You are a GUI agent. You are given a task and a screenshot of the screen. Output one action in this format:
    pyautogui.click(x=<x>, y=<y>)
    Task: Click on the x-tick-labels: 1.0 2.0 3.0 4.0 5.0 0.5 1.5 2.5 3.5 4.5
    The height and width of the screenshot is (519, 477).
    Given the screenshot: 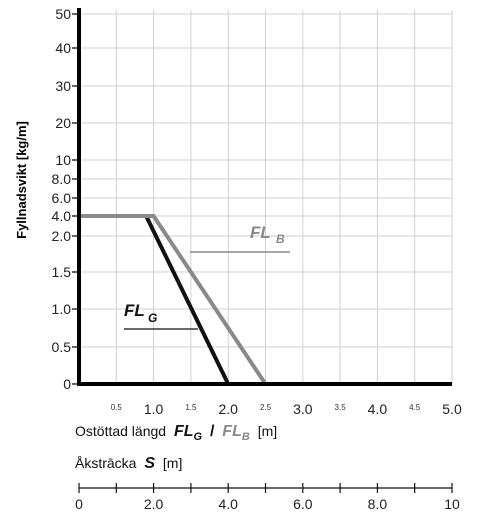 What is the action you would take?
    pyautogui.click(x=286, y=409)
    